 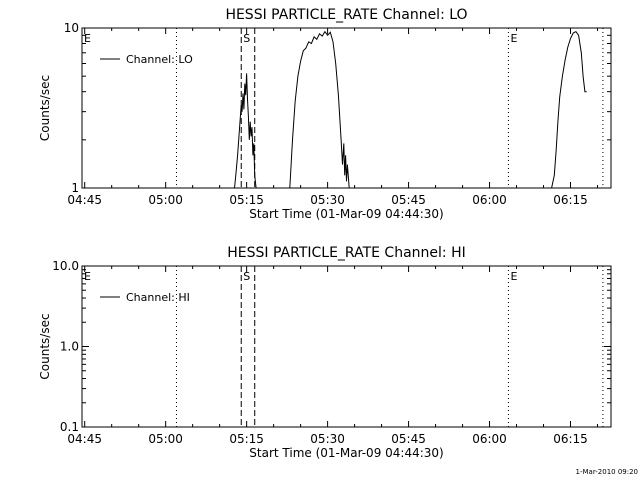 What do you see at coordinates (71, 28) in the screenshot?
I see `y-tick-label: 10` at bounding box center [71, 28].